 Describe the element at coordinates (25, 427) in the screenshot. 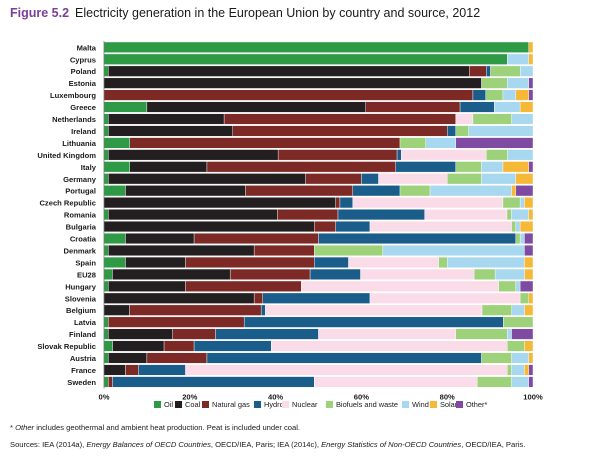

I see `footnote-term: Other` at that location.